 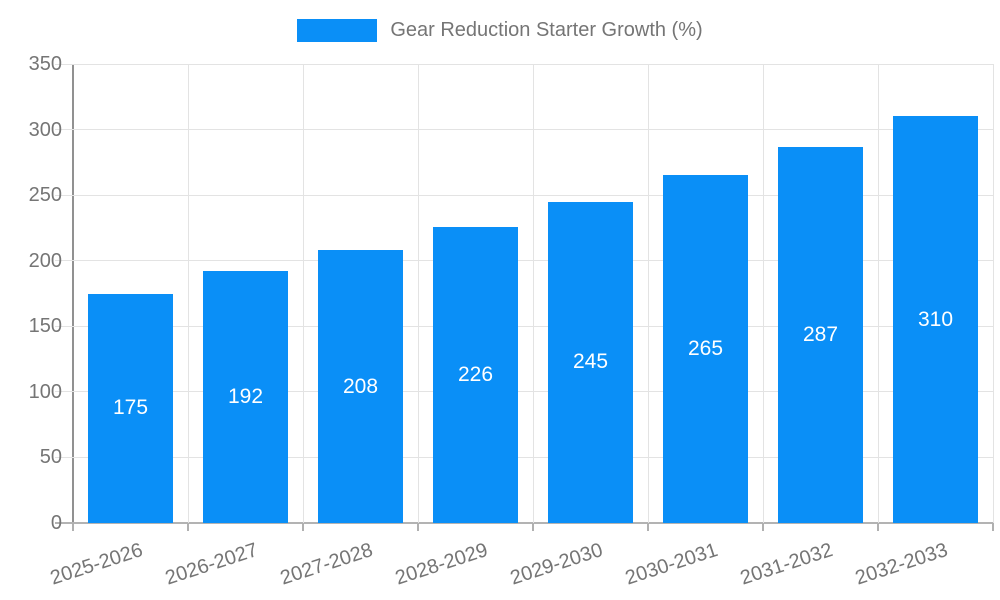 What do you see at coordinates (45, 260) in the screenshot?
I see `y-tick-label: 200` at bounding box center [45, 260].